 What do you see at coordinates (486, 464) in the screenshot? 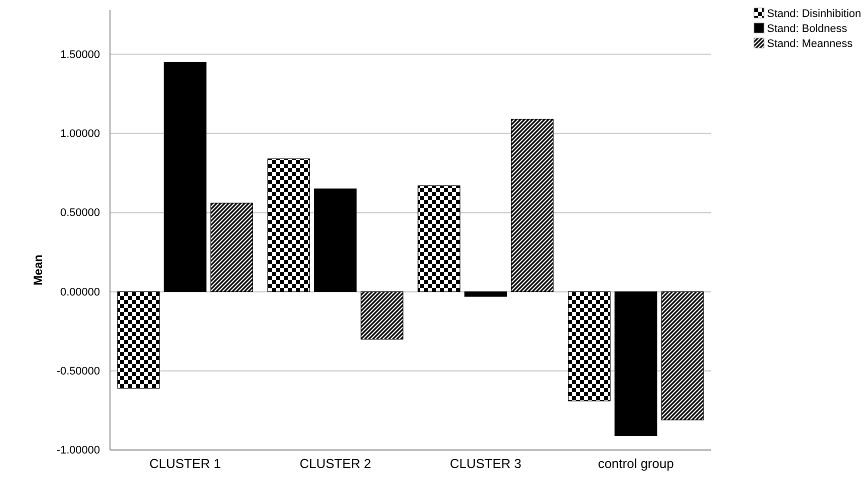
I see `x-tick-label: CLUSTER 3` at bounding box center [486, 464].